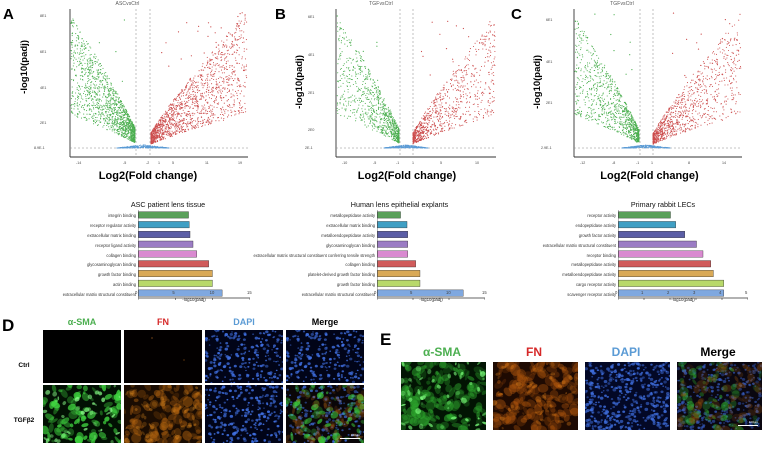  Describe the element at coordinates (127, 4) in the screenshot. I see `volcano-a-title: ASCvsCtrl` at that location.